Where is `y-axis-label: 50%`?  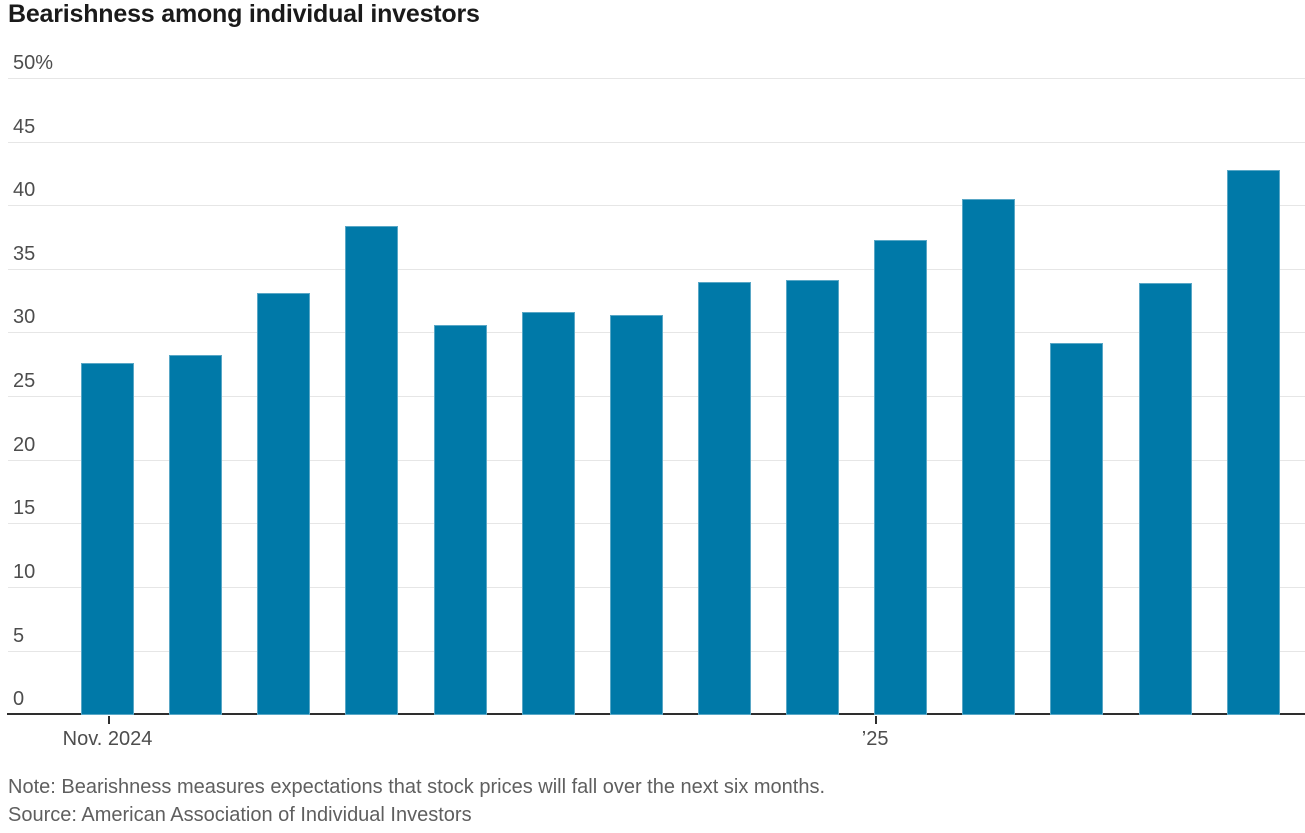
y-axis-label: 50% is located at coordinates (33, 62).